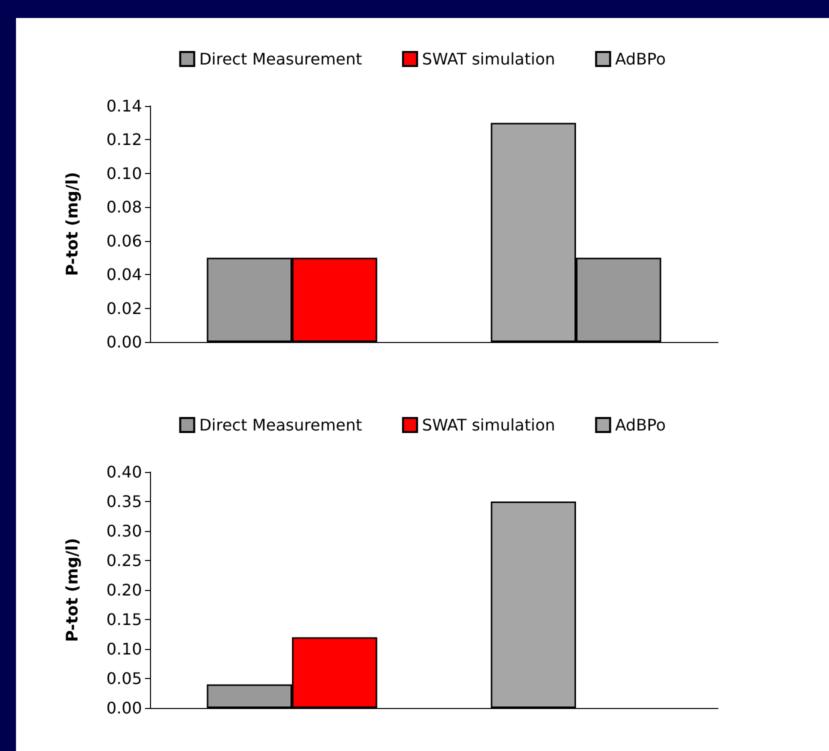 The width and height of the screenshot is (829, 751). I want to click on y-tick-label: 0.14, so click(124, 106).